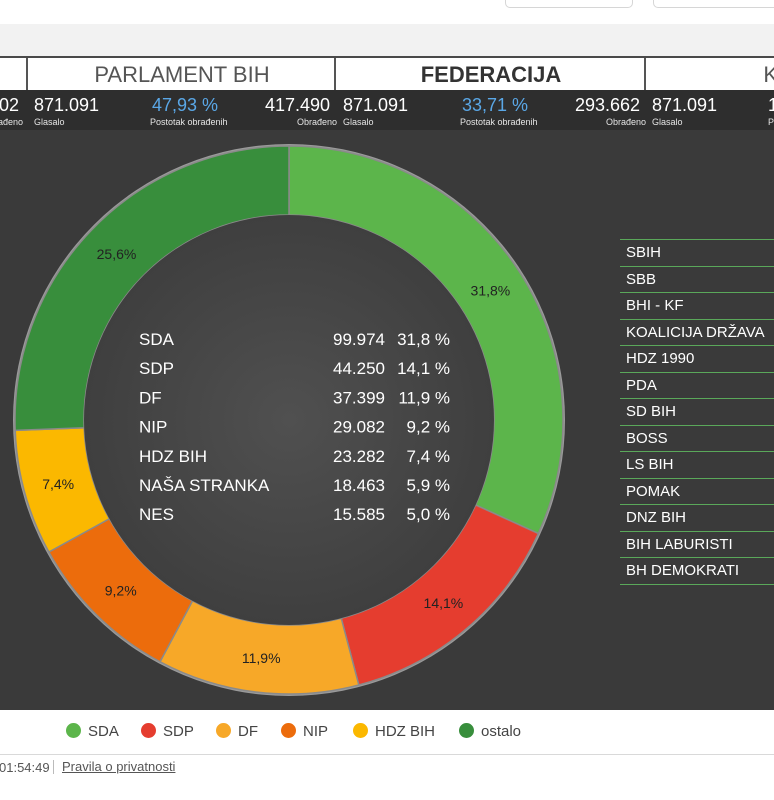  What do you see at coordinates (156, 368) in the screenshot?
I see `center-party-1: SDP` at bounding box center [156, 368].